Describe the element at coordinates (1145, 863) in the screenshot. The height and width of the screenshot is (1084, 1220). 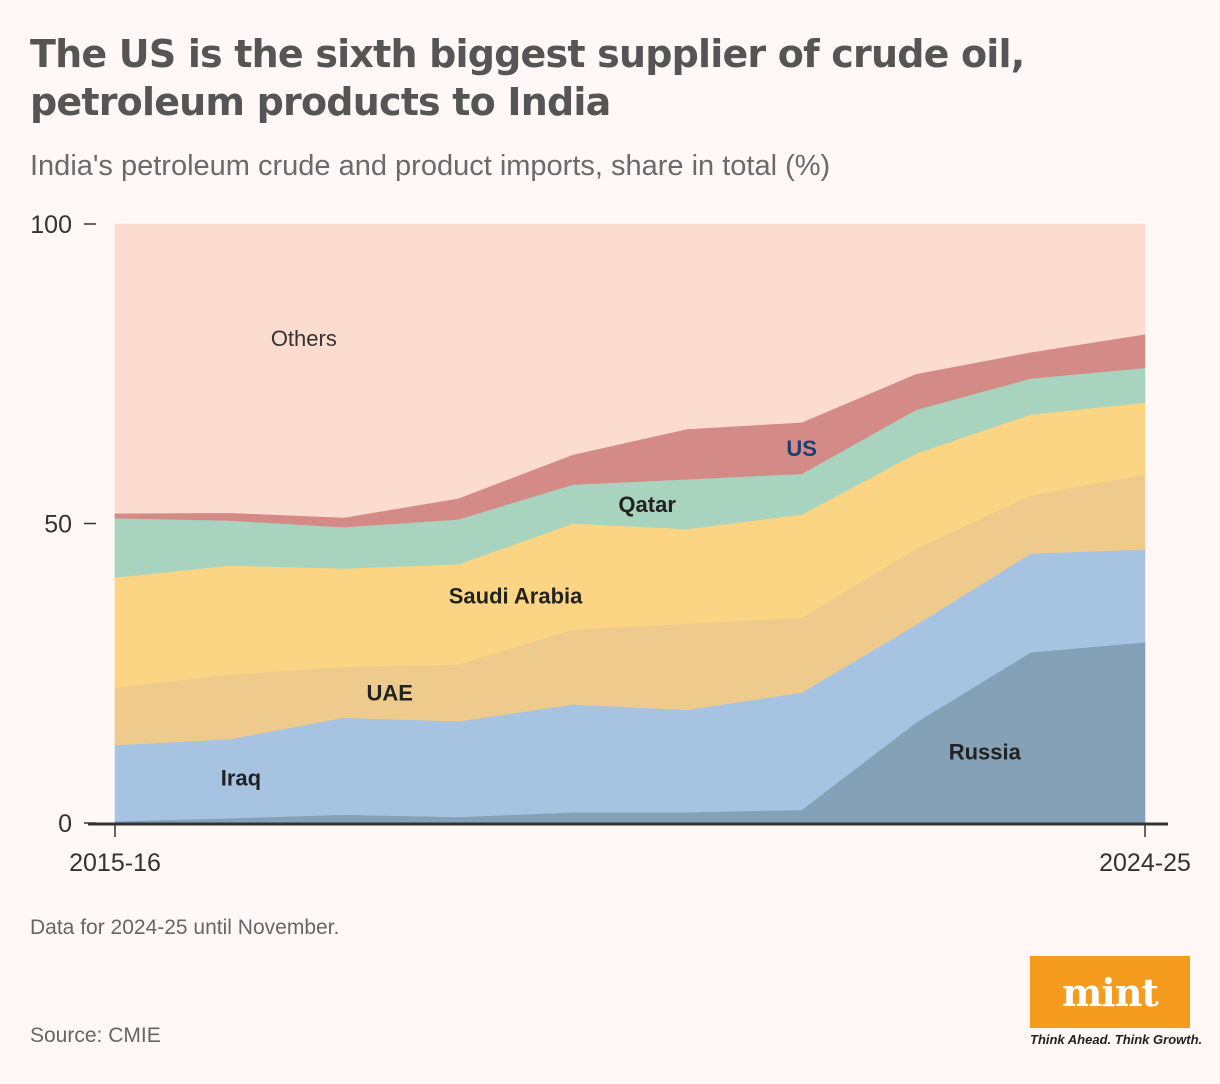
I see `x-tick-label: 2024-25` at that location.